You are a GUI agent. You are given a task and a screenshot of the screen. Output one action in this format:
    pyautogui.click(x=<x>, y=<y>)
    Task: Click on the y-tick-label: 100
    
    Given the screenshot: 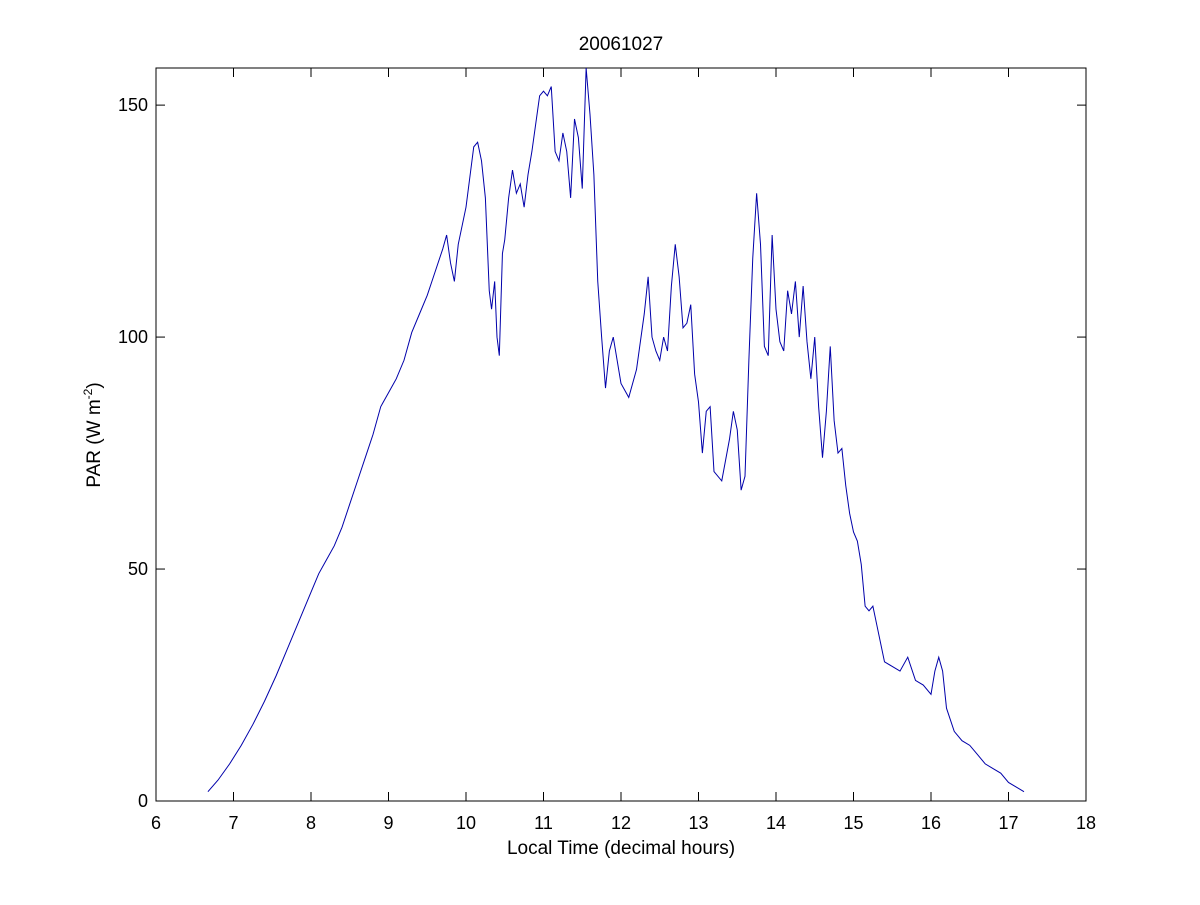 What is the action you would take?
    pyautogui.click(x=133, y=337)
    